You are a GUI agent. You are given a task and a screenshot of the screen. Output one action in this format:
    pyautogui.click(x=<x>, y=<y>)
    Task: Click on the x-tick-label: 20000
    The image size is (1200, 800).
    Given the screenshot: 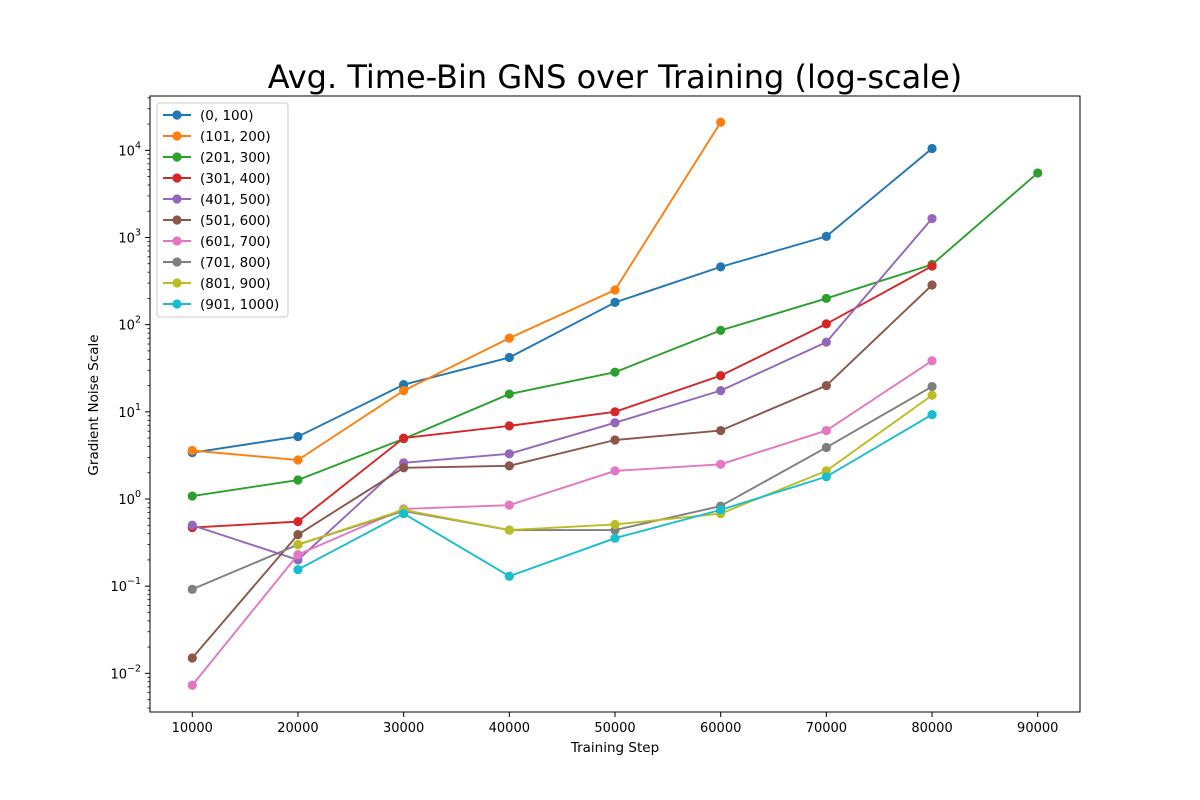 What is the action you would take?
    pyautogui.click(x=297, y=728)
    